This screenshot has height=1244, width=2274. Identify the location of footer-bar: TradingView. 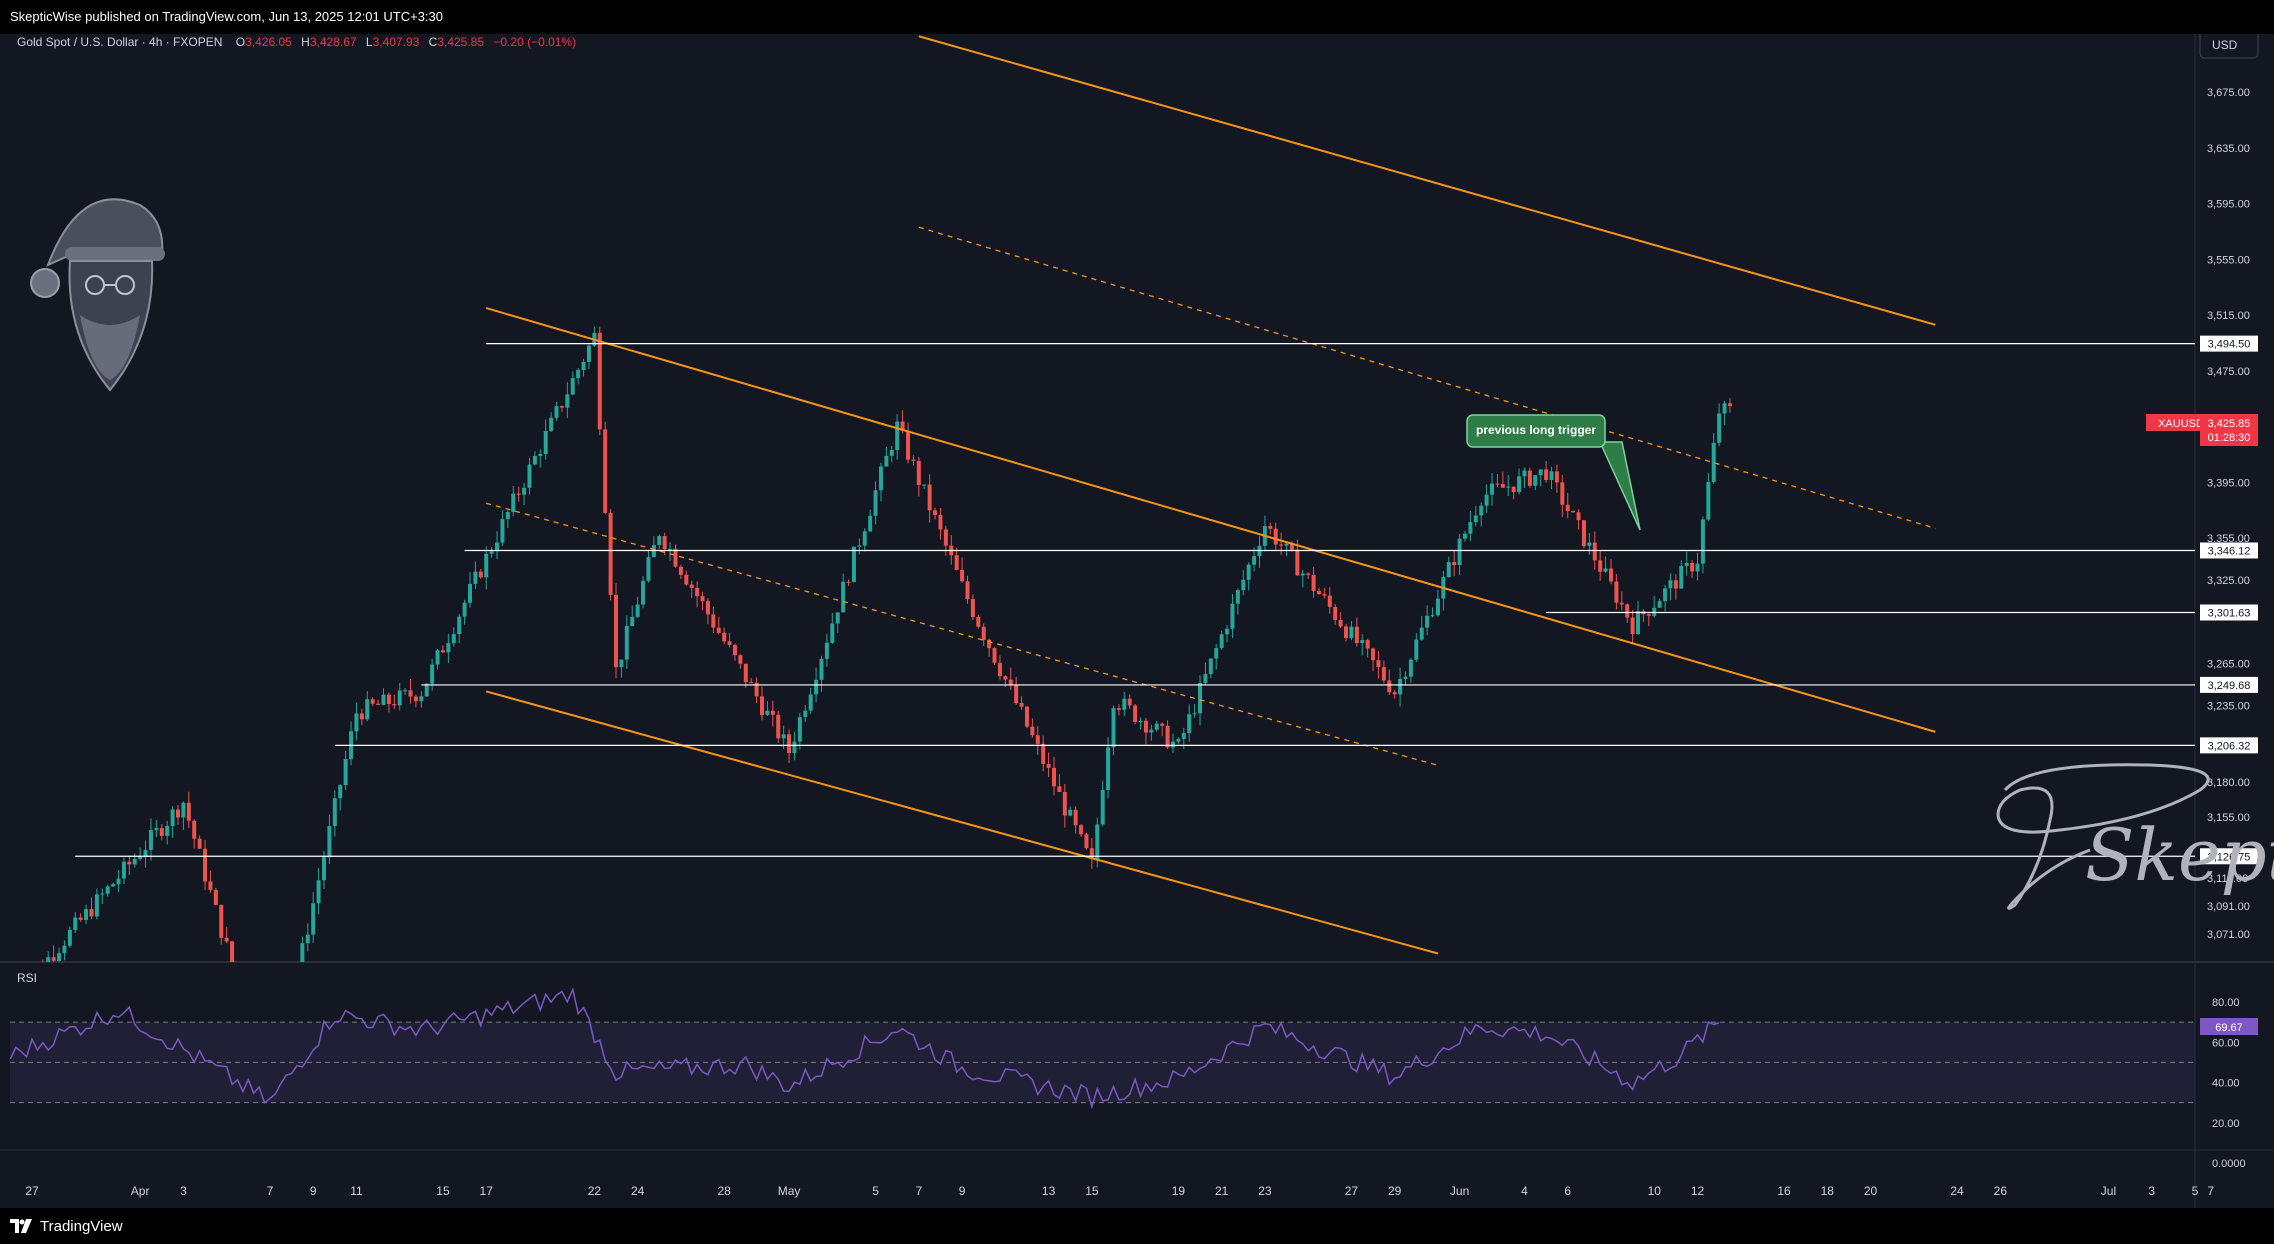
(1137, 1226).